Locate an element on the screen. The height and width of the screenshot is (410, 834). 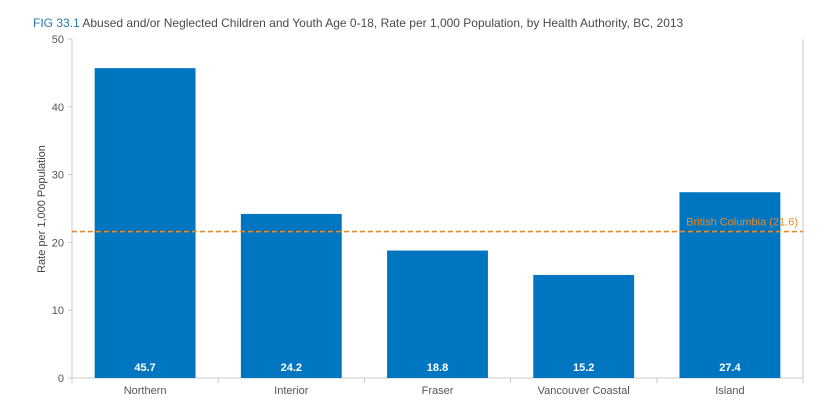
bar-value-label: 15.2 is located at coordinates (583, 368).